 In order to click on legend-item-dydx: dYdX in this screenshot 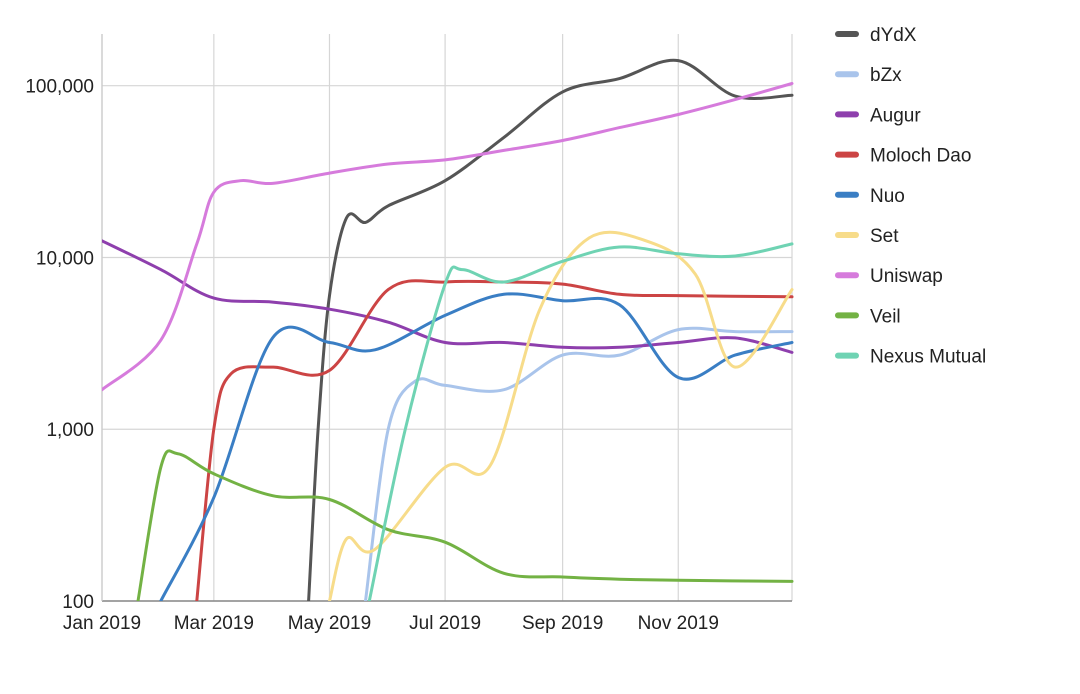, I will do `click(876, 35)`.